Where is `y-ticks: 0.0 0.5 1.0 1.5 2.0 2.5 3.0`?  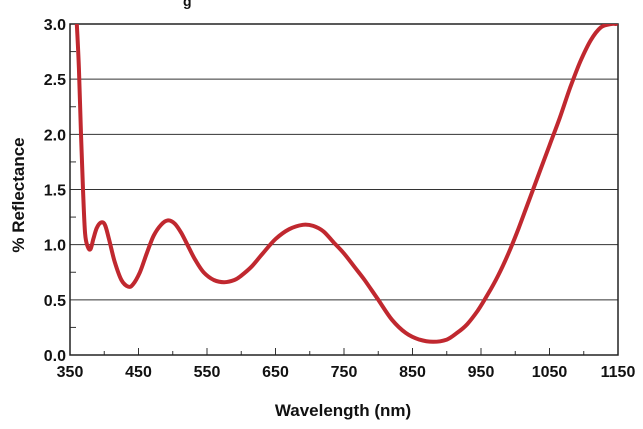
y-ticks: 0.0 0.5 1.0 1.5 2.0 2.5 3.0 is located at coordinates (55, 191).